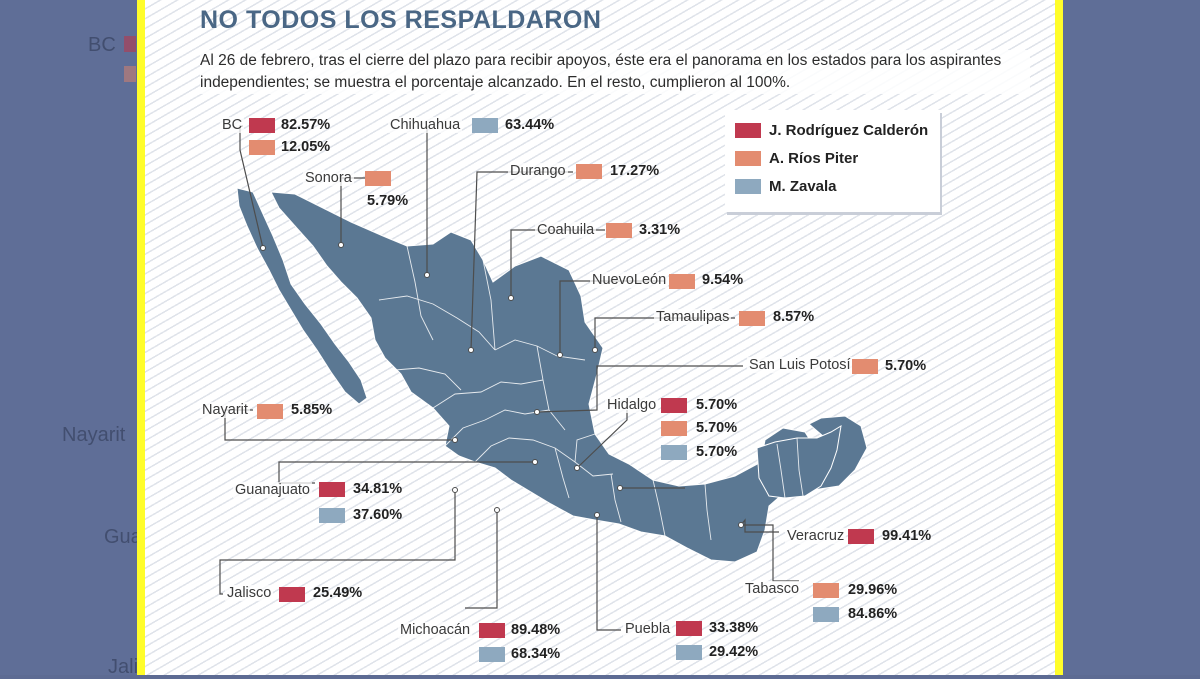 Image resolution: width=1200 pixels, height=679 pixels. I want to click on value-bc-rios: 12.05%, so click(306, 147).